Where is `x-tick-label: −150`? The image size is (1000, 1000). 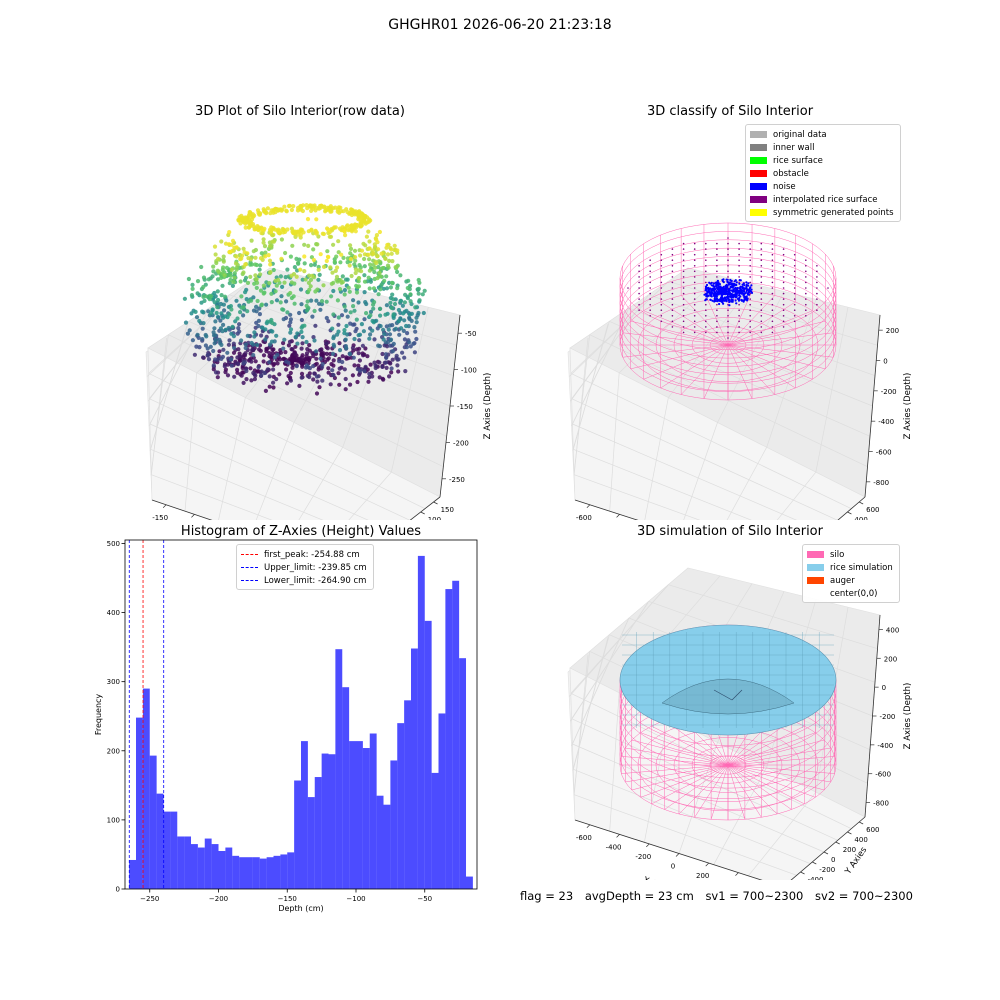 x-tick-label: −150 is located at coordinates (287, 899).